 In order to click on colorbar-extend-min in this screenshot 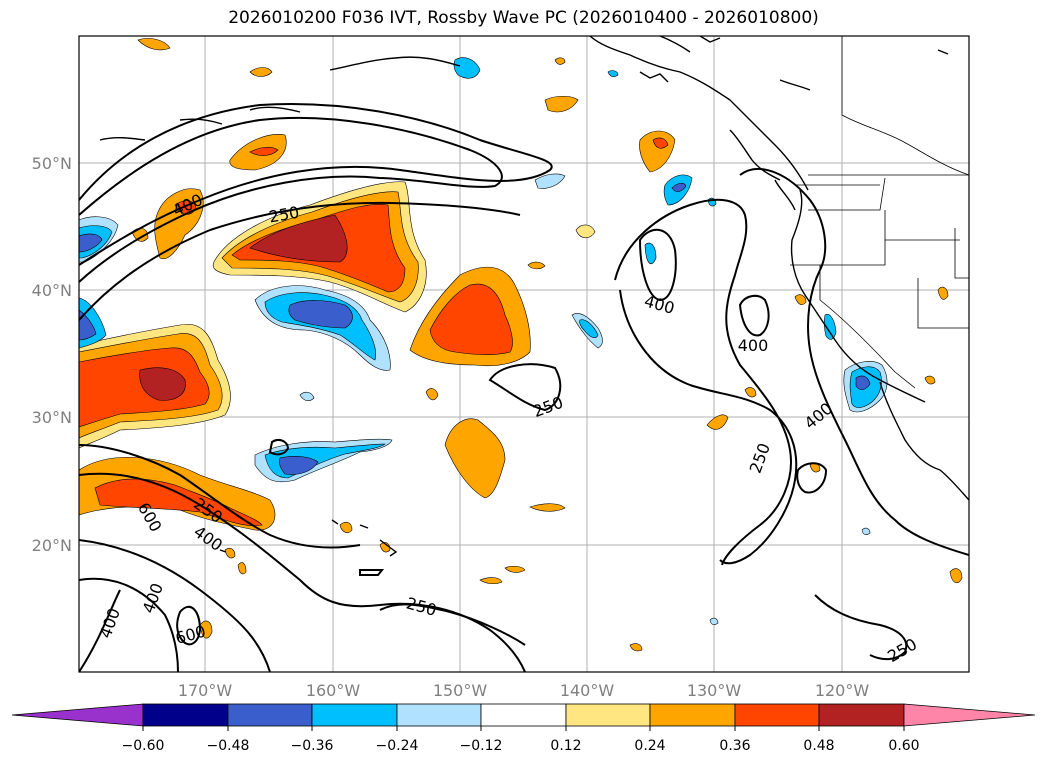, I will do `click(77, 715)`.